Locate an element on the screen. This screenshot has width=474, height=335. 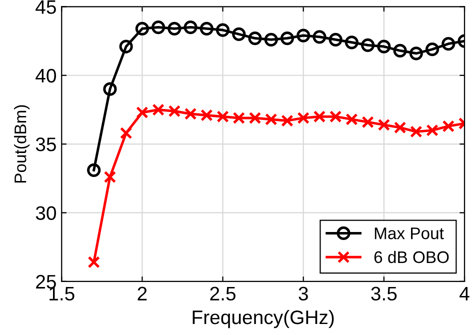
y-tick-label: 40 is located at coordinates (46, 75).